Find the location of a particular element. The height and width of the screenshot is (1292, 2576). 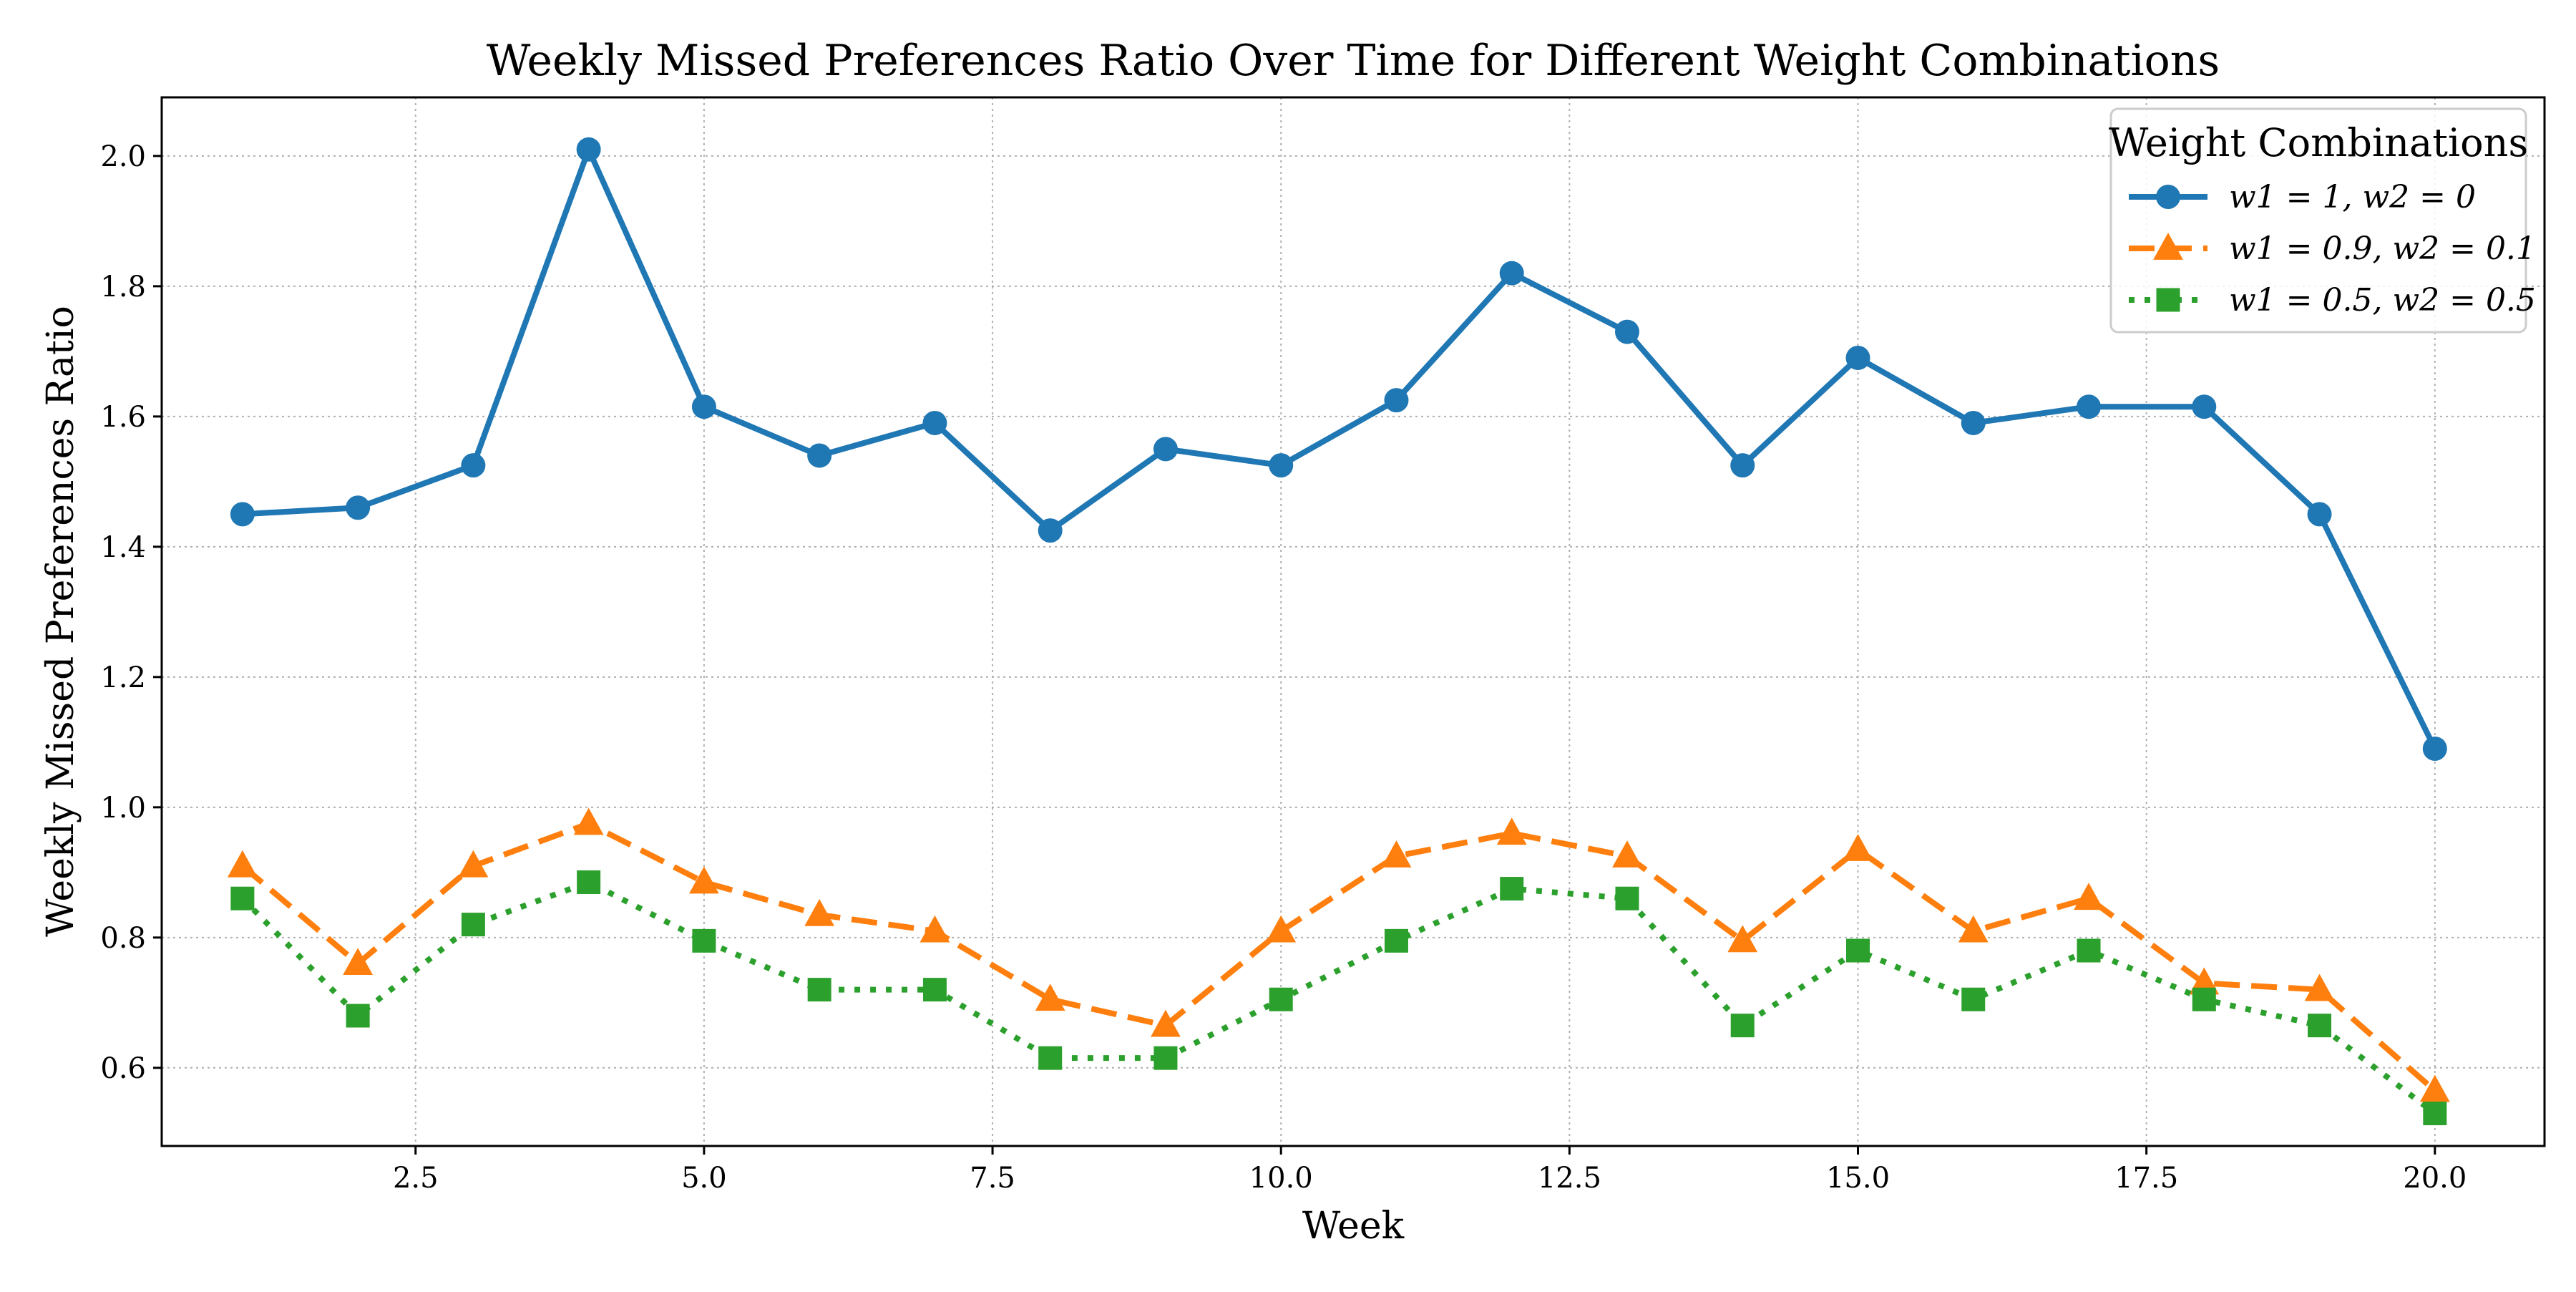

legend-label: w1 = 1, w2 = 0 is located at coordinates (2352, 197).